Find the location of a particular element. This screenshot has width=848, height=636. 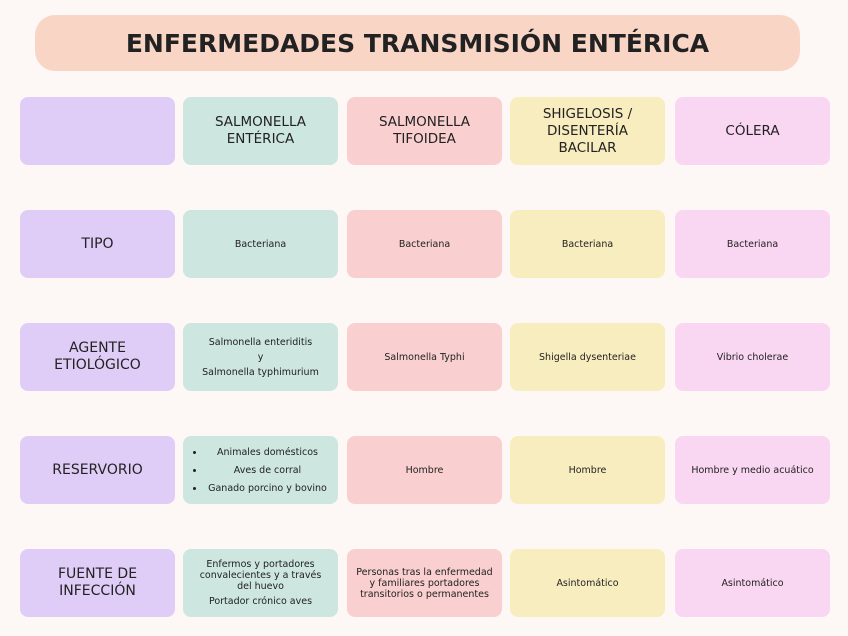

cell: Salmonella Typhi is located at coordinates (424, 357).